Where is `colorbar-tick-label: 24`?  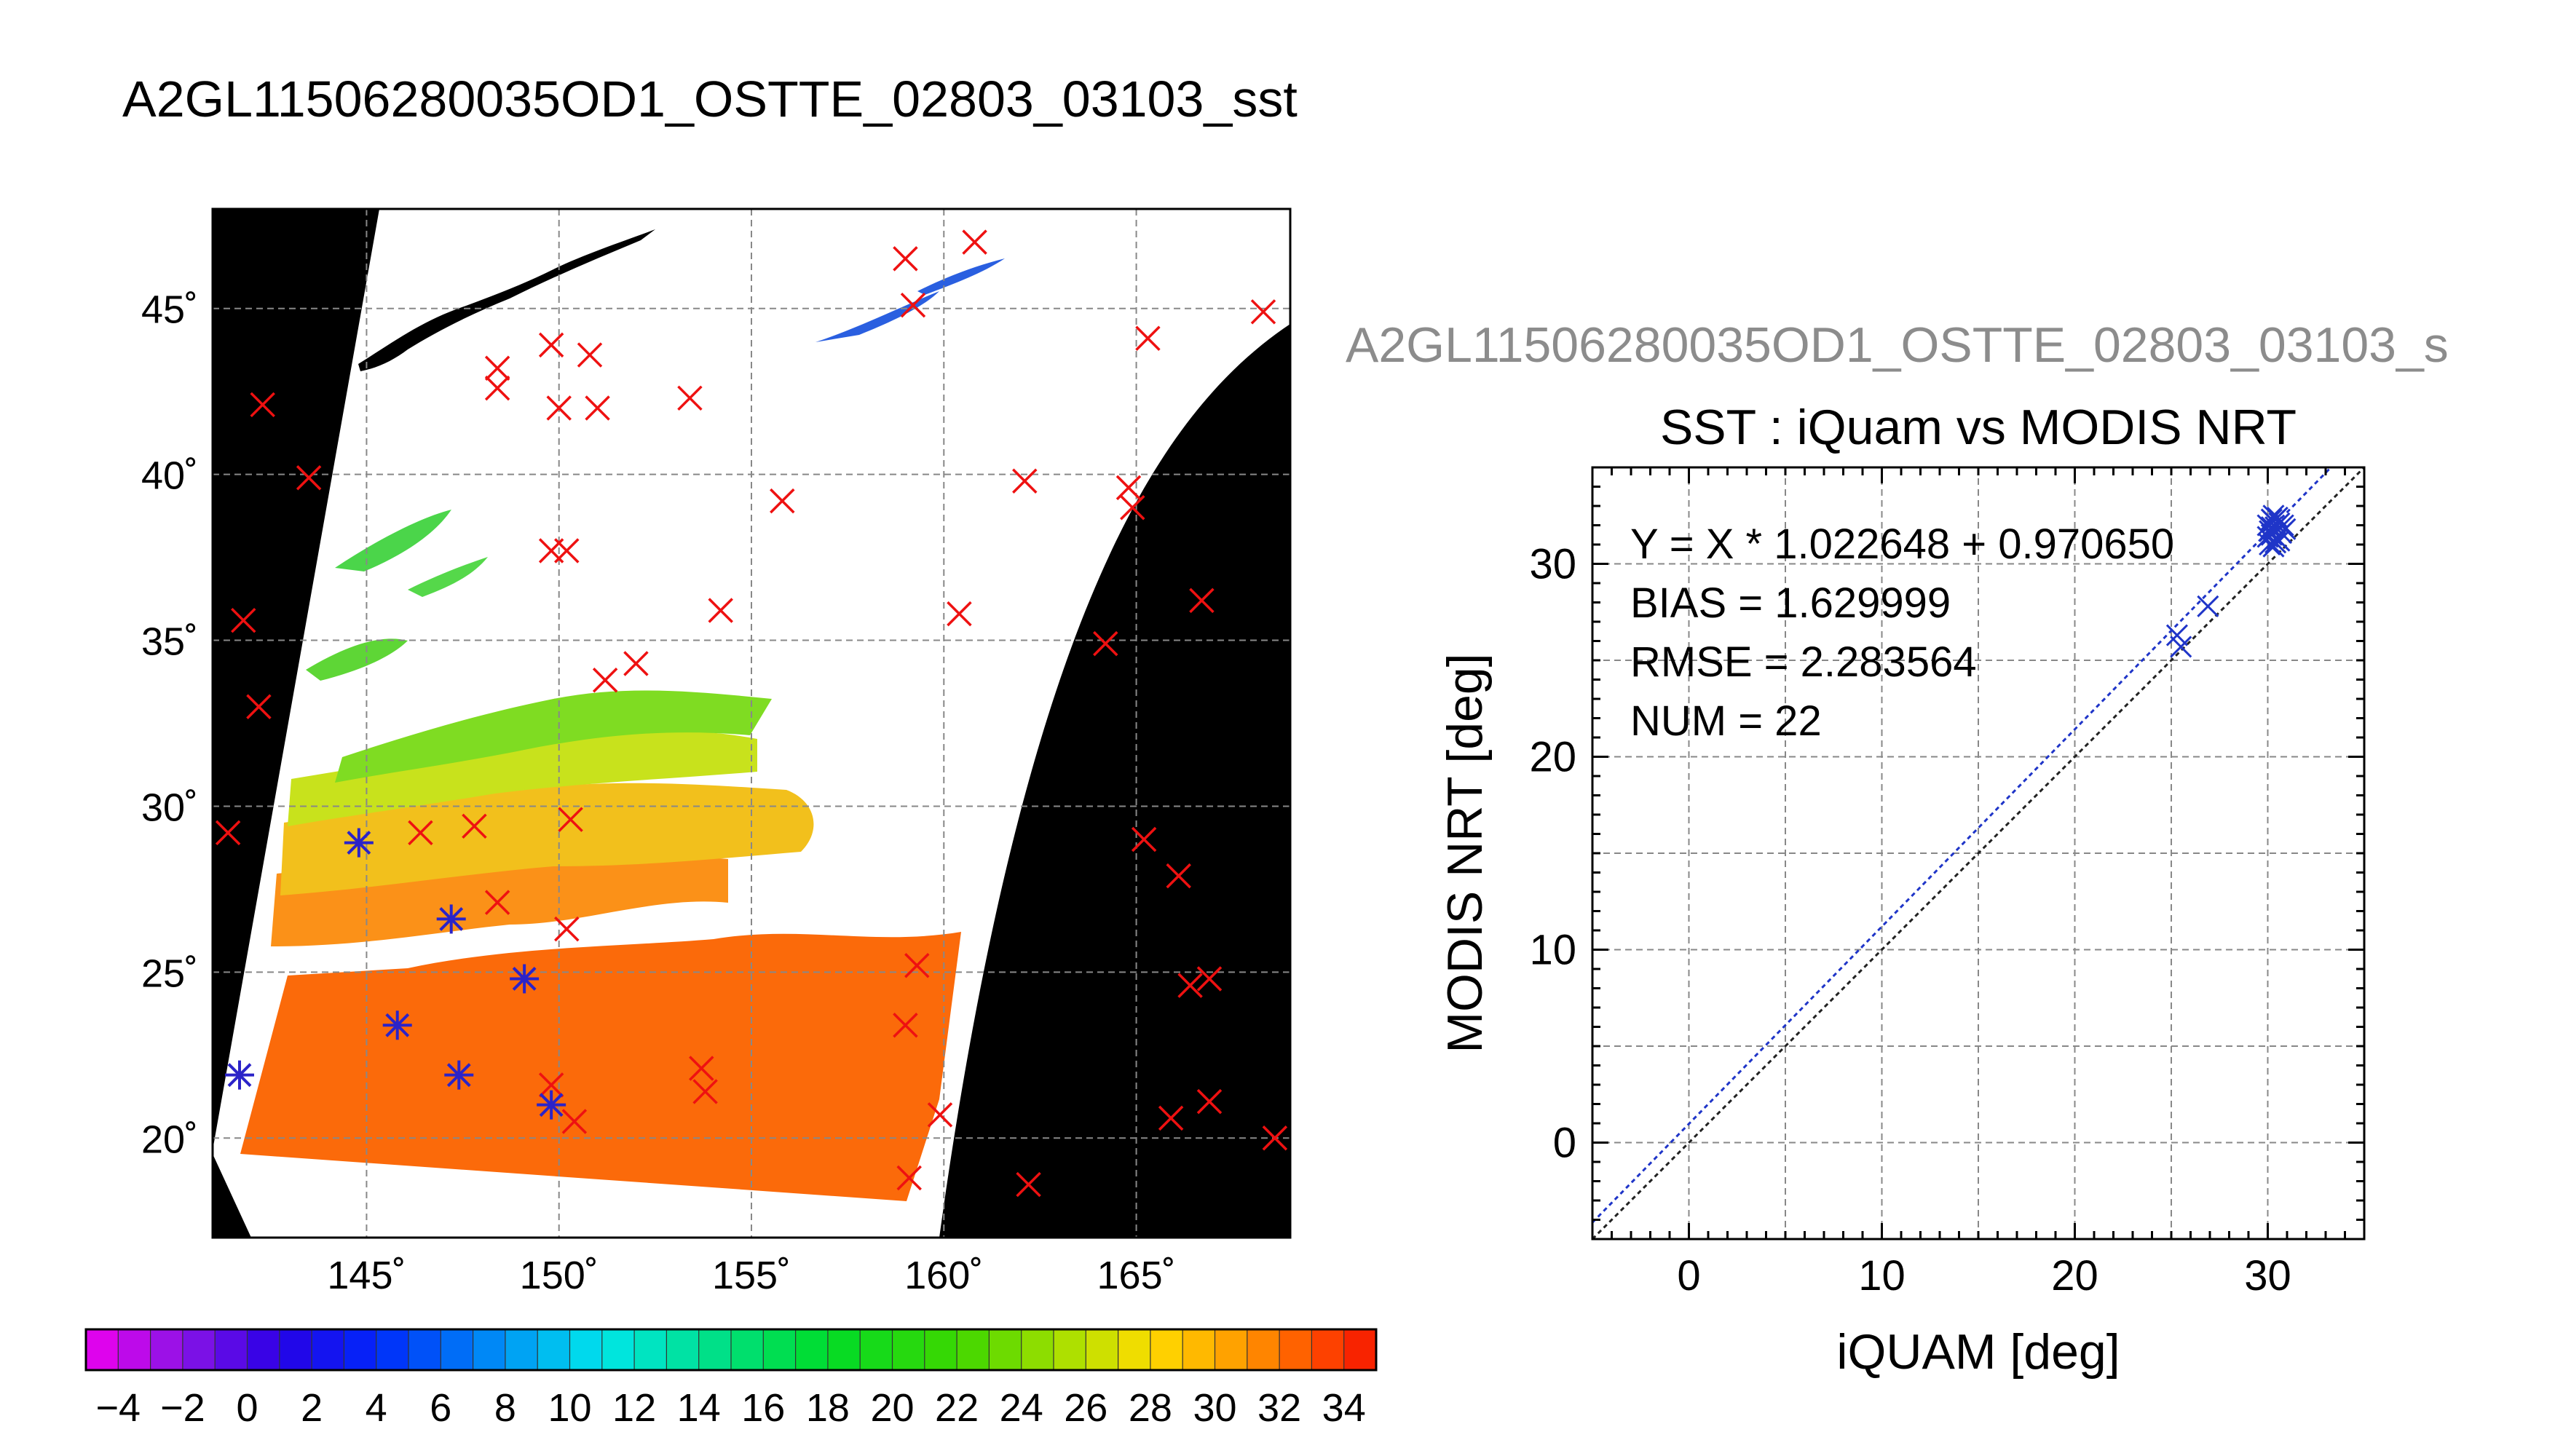
colorbar-tick-label: 24 is located at coordinates (1021, 1408).